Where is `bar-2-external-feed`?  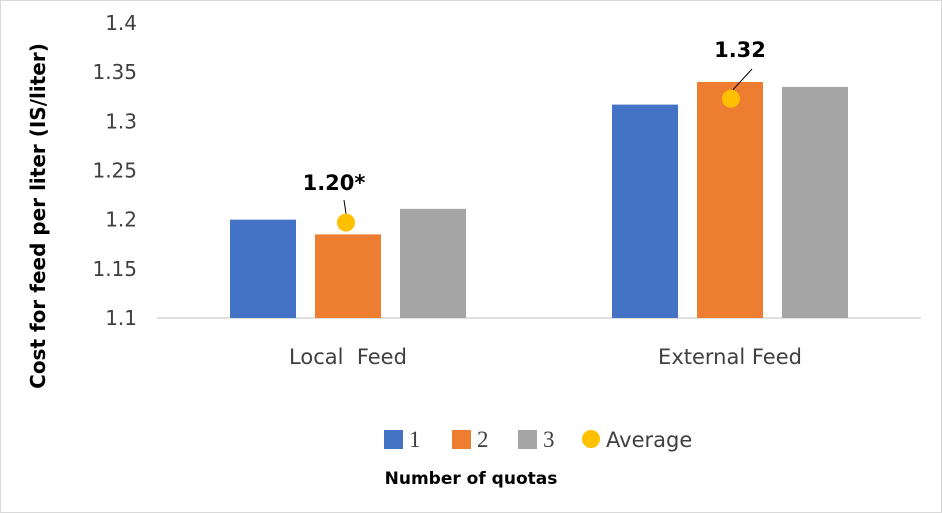 bar-2-external-feed is located at coordinates (730, 200).